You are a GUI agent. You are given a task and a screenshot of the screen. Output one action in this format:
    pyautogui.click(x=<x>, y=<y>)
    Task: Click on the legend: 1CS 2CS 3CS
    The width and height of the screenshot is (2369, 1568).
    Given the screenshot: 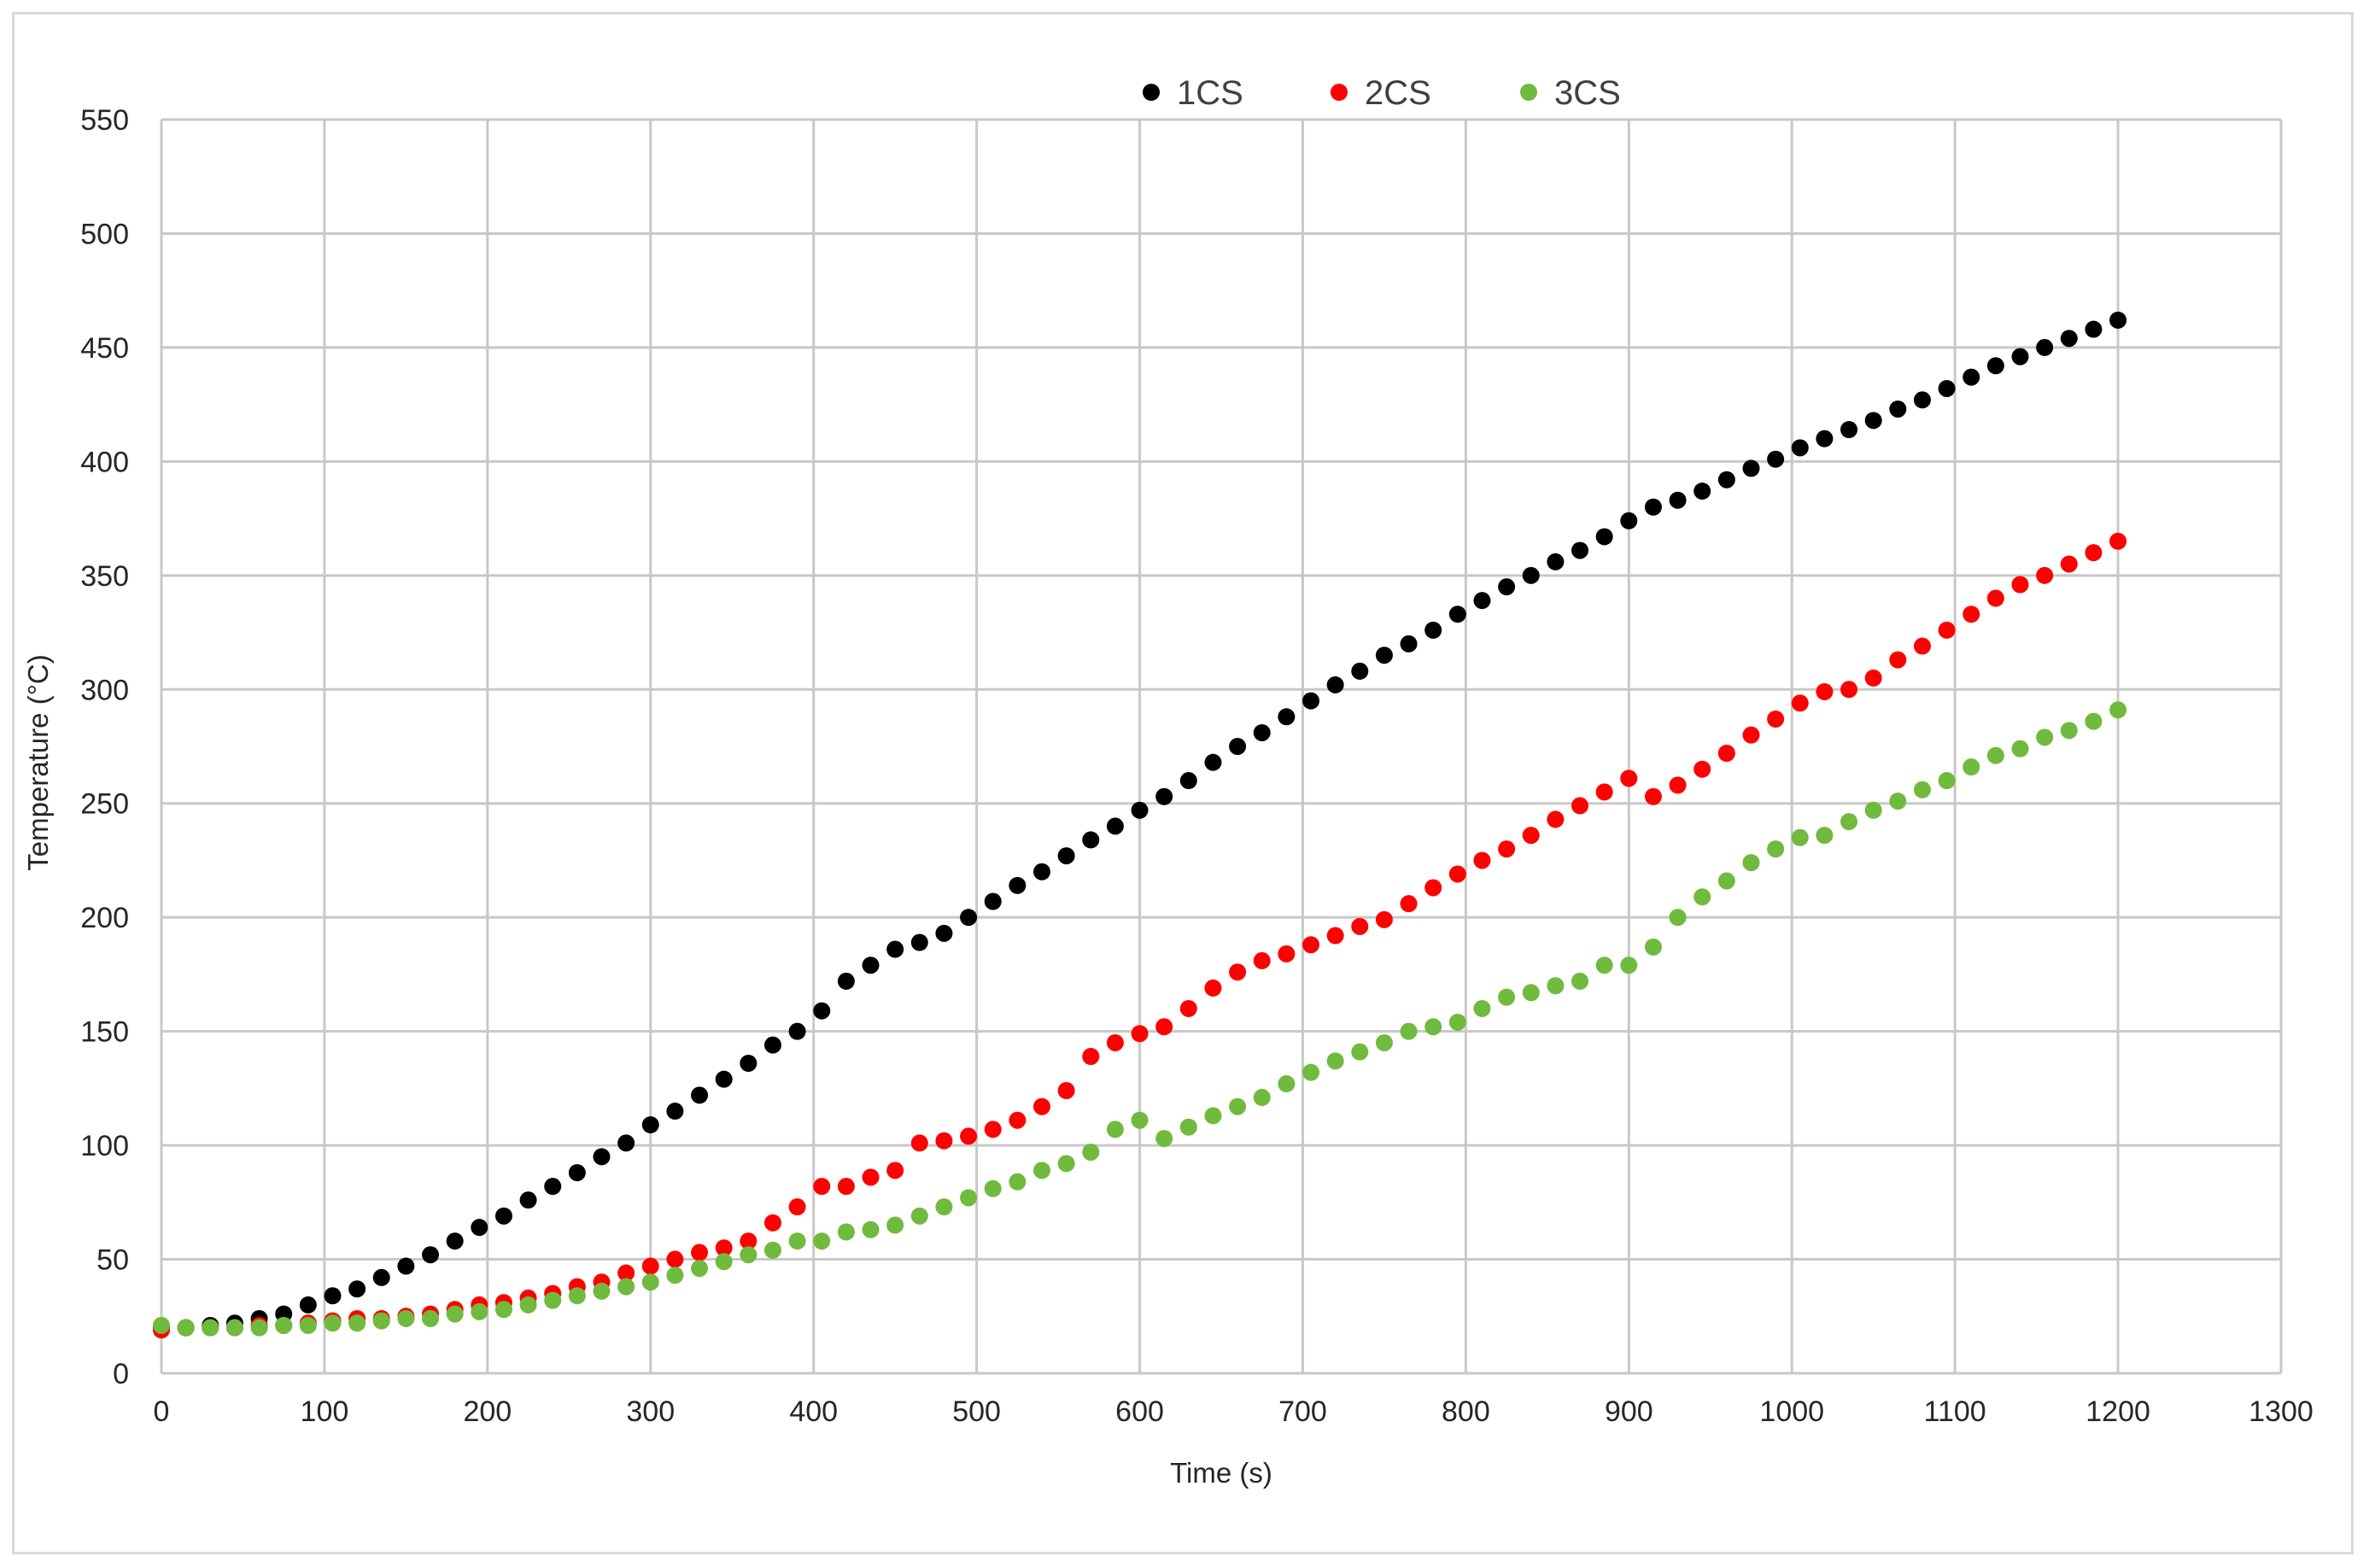 What is the action you would take?
    pyautogui.click(x=1382, y=93)
    